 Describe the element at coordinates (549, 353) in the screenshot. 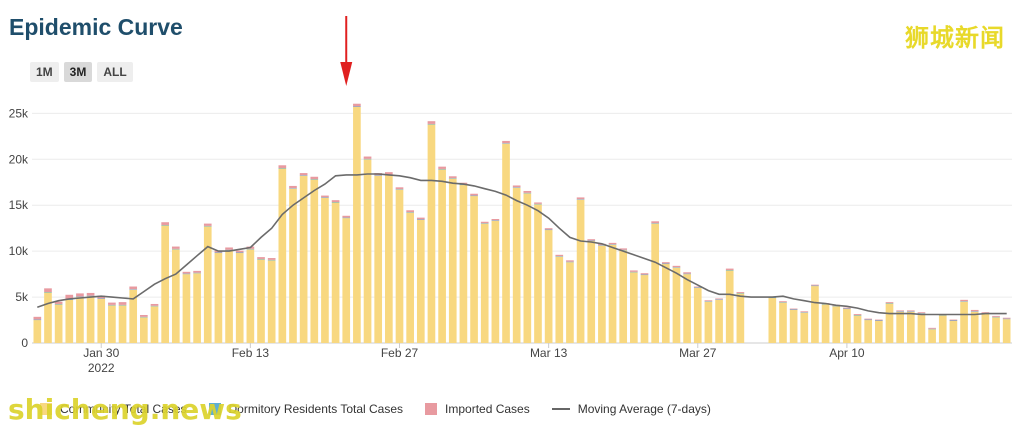

I see `x-tick-label: Mar 13` at that location.